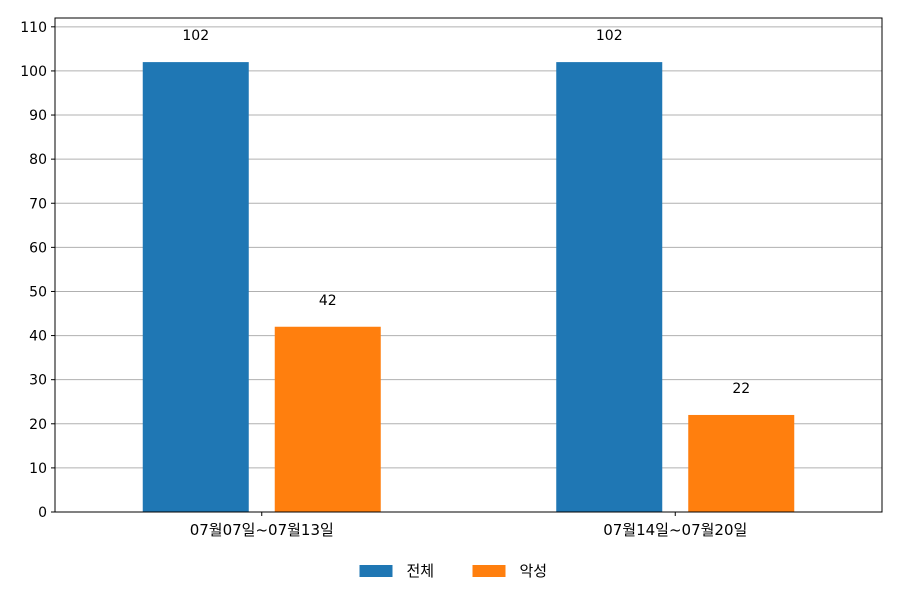  I want to click on y-tick-label: 110, so click(33, 28).